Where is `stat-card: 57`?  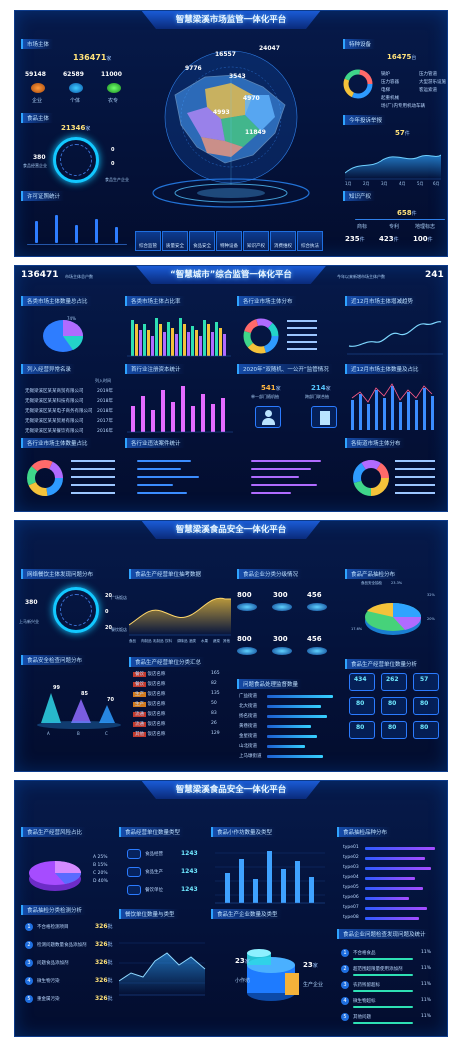
stat-card: 57 is located at coordinates (426, 682).